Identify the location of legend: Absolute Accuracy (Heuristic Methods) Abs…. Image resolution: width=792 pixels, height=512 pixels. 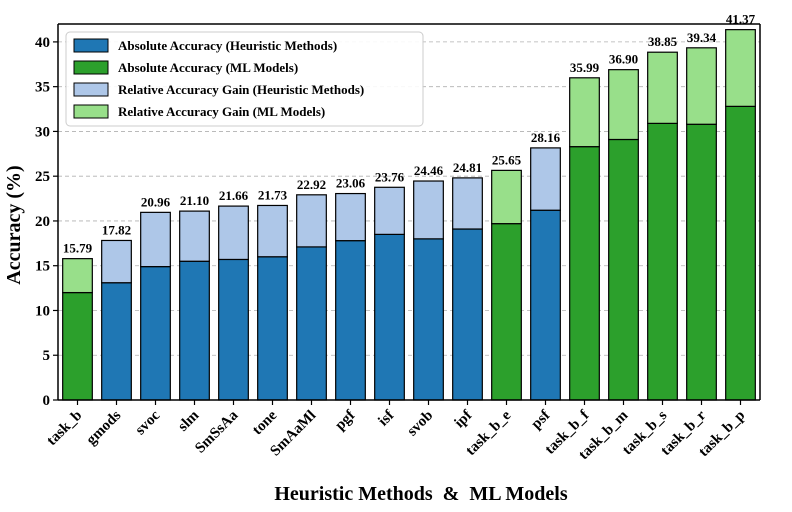
(244, 79).